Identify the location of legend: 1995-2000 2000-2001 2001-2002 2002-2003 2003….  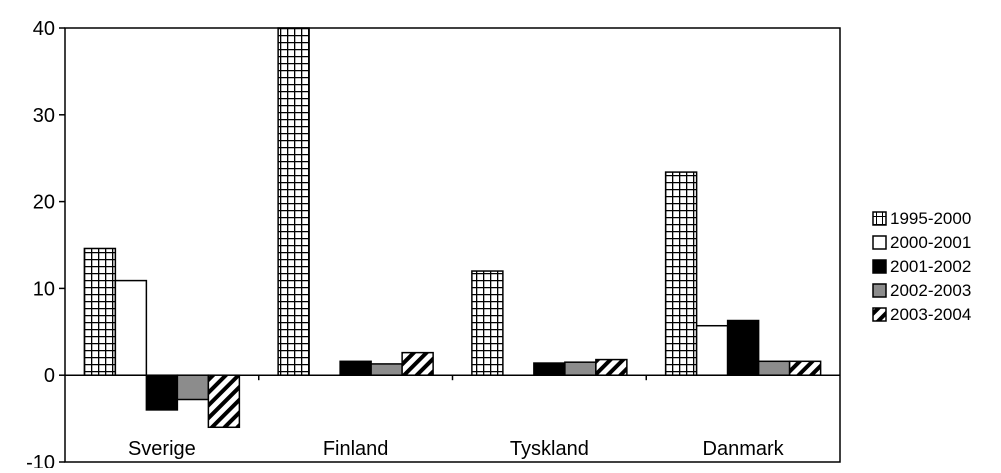
(921, 266).